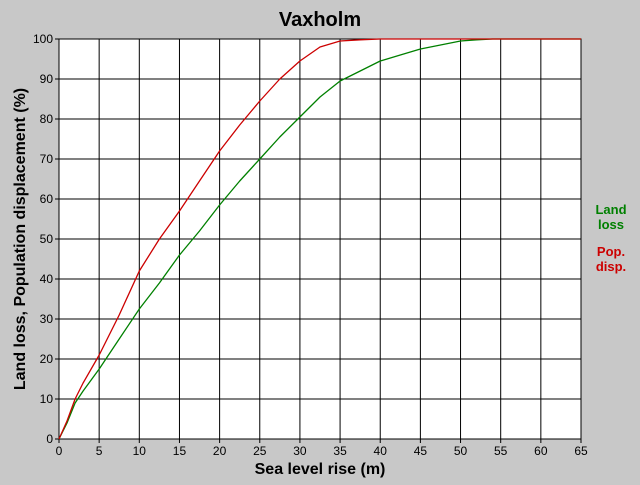 This screenshot has height=485, width=640. What do you see at coordinates (320, 469) in the screenshot?
I see `x-axis-label: Sea level rise (m)` at bounding box center [320, 469].